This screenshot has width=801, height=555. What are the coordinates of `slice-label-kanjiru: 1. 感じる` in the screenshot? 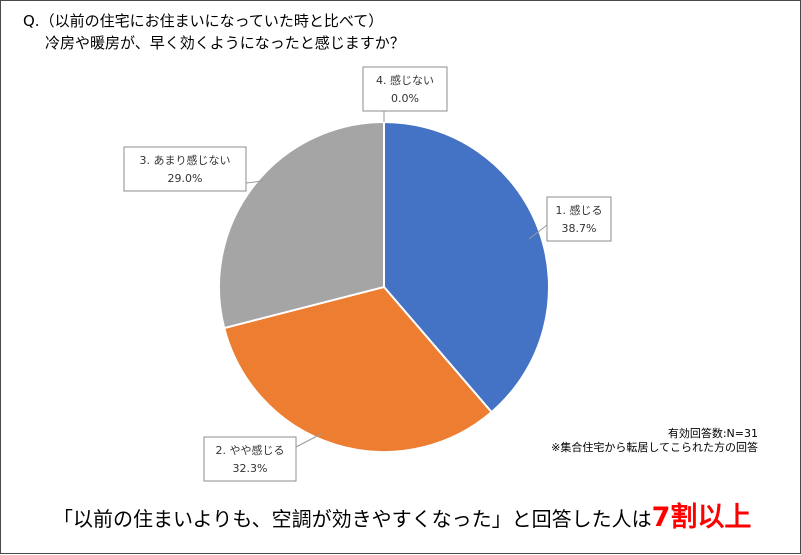 It's located at (579, 210).